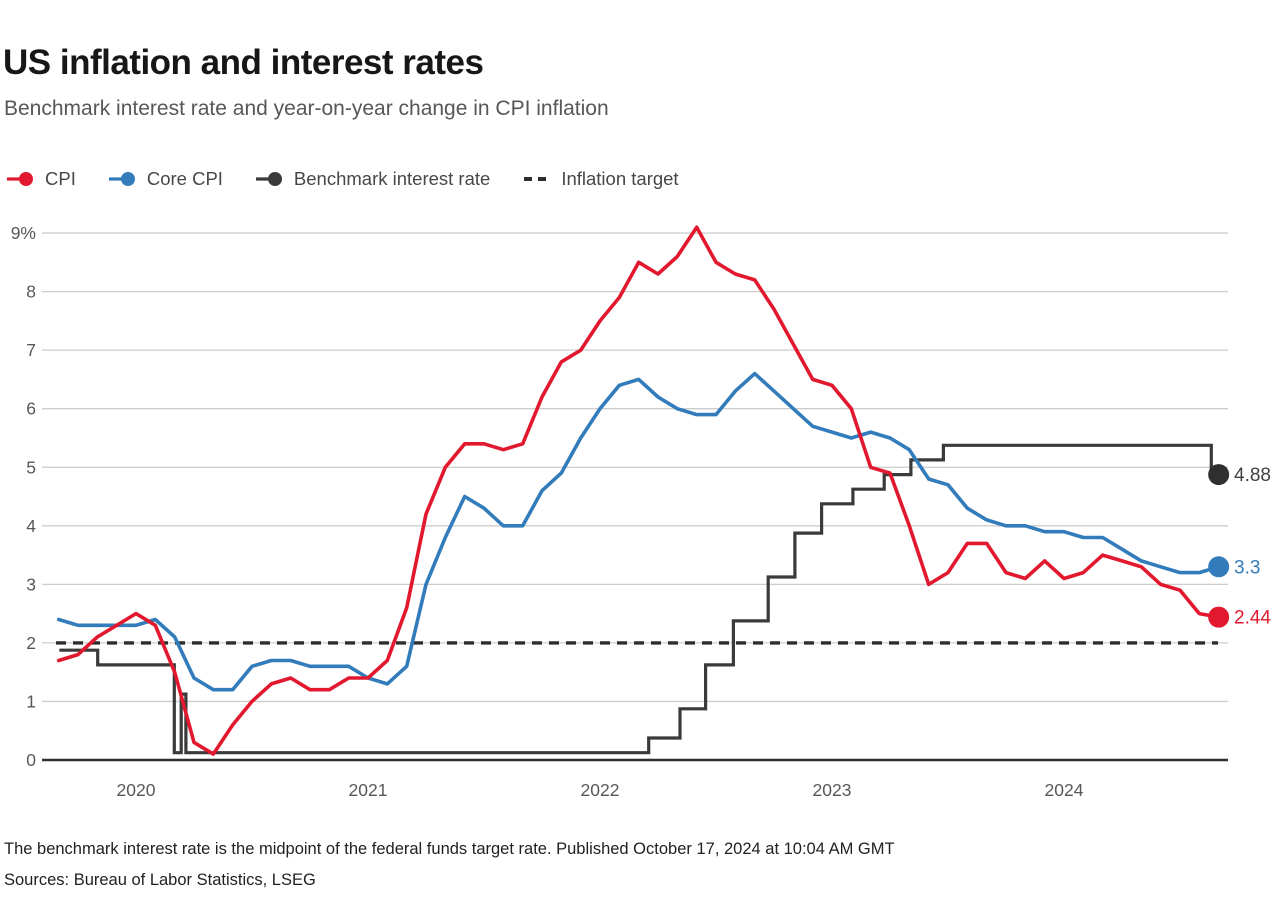 The height and width of the screenshot is (901, 1280). What do you see at coordinates (1252, 618) in the screenshot?
I see `end-label-cpi: 2.44` at bounding box center [1252, 618].